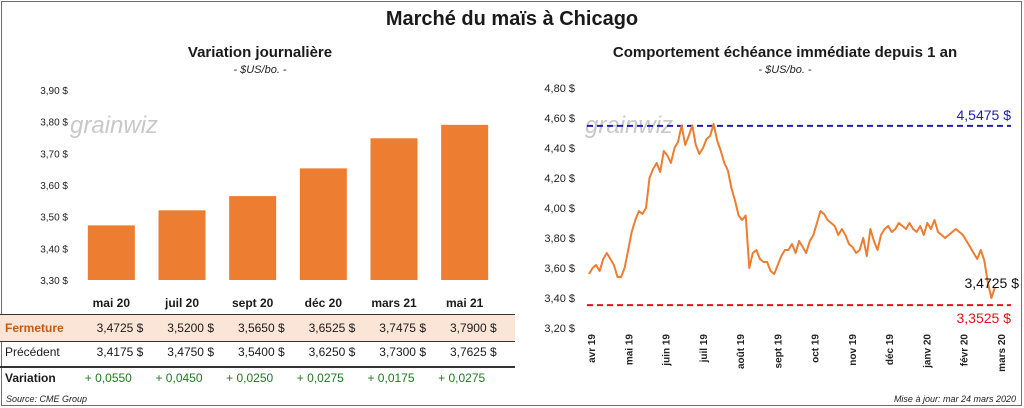 The width and height of the screenshot is (1024, 408). What do you see at coordinates (853, 350) in the screenshot?
I see `x-tick-label: nov 19` at bounding box center [853, 350].